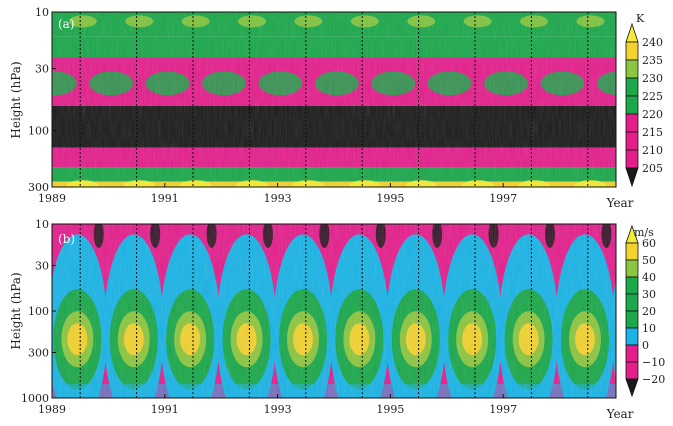 The width and height of the screenshot is (673, 426). Describe the element at coordinates (42, 100) in the screenshot. I see `panel-a-y-ticks: 10 30 100 300` at that location.